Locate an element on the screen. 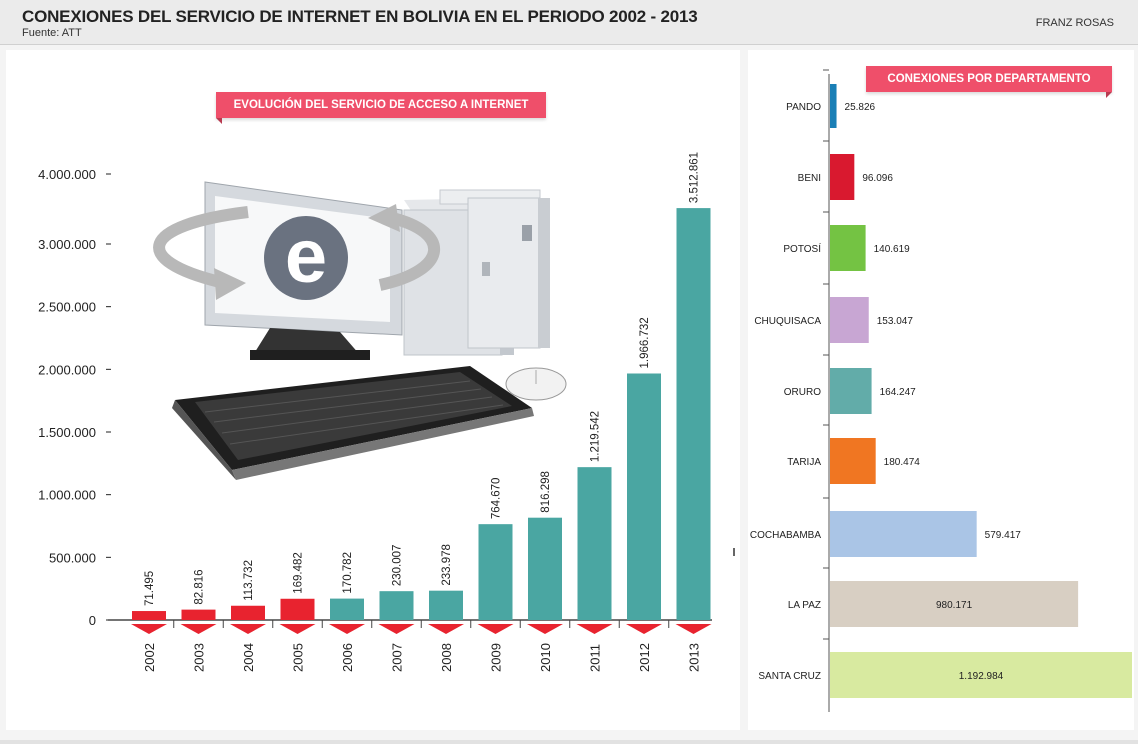  department-value-label: 140.619 is located at coordinates (892, 249).